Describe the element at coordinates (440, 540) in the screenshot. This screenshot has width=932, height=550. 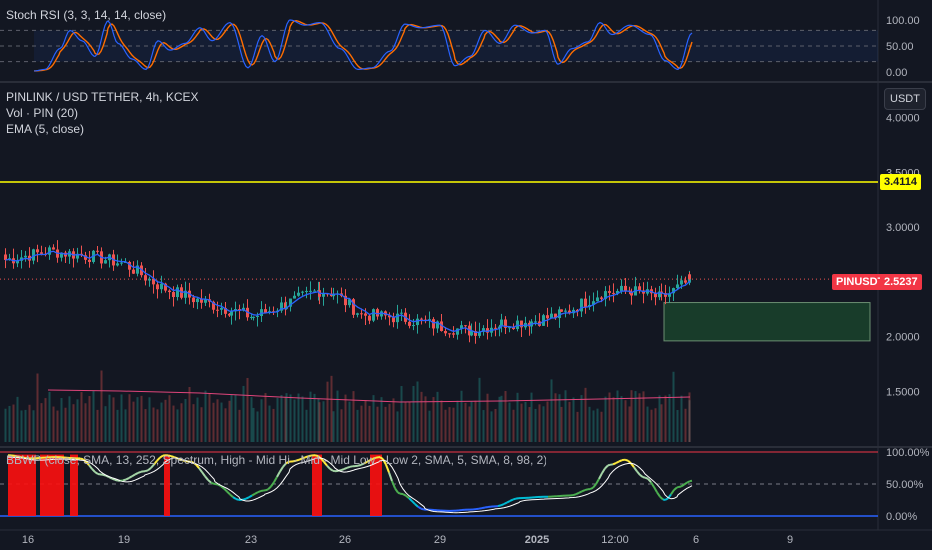
I see `time-tick-label: 29` at that location.